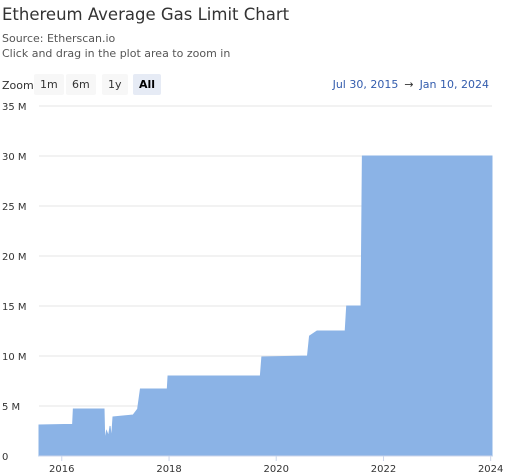  Describe the element at coordinates (14, 157) in the screenshot. I see `y-tick-label: 30 M` at that location.